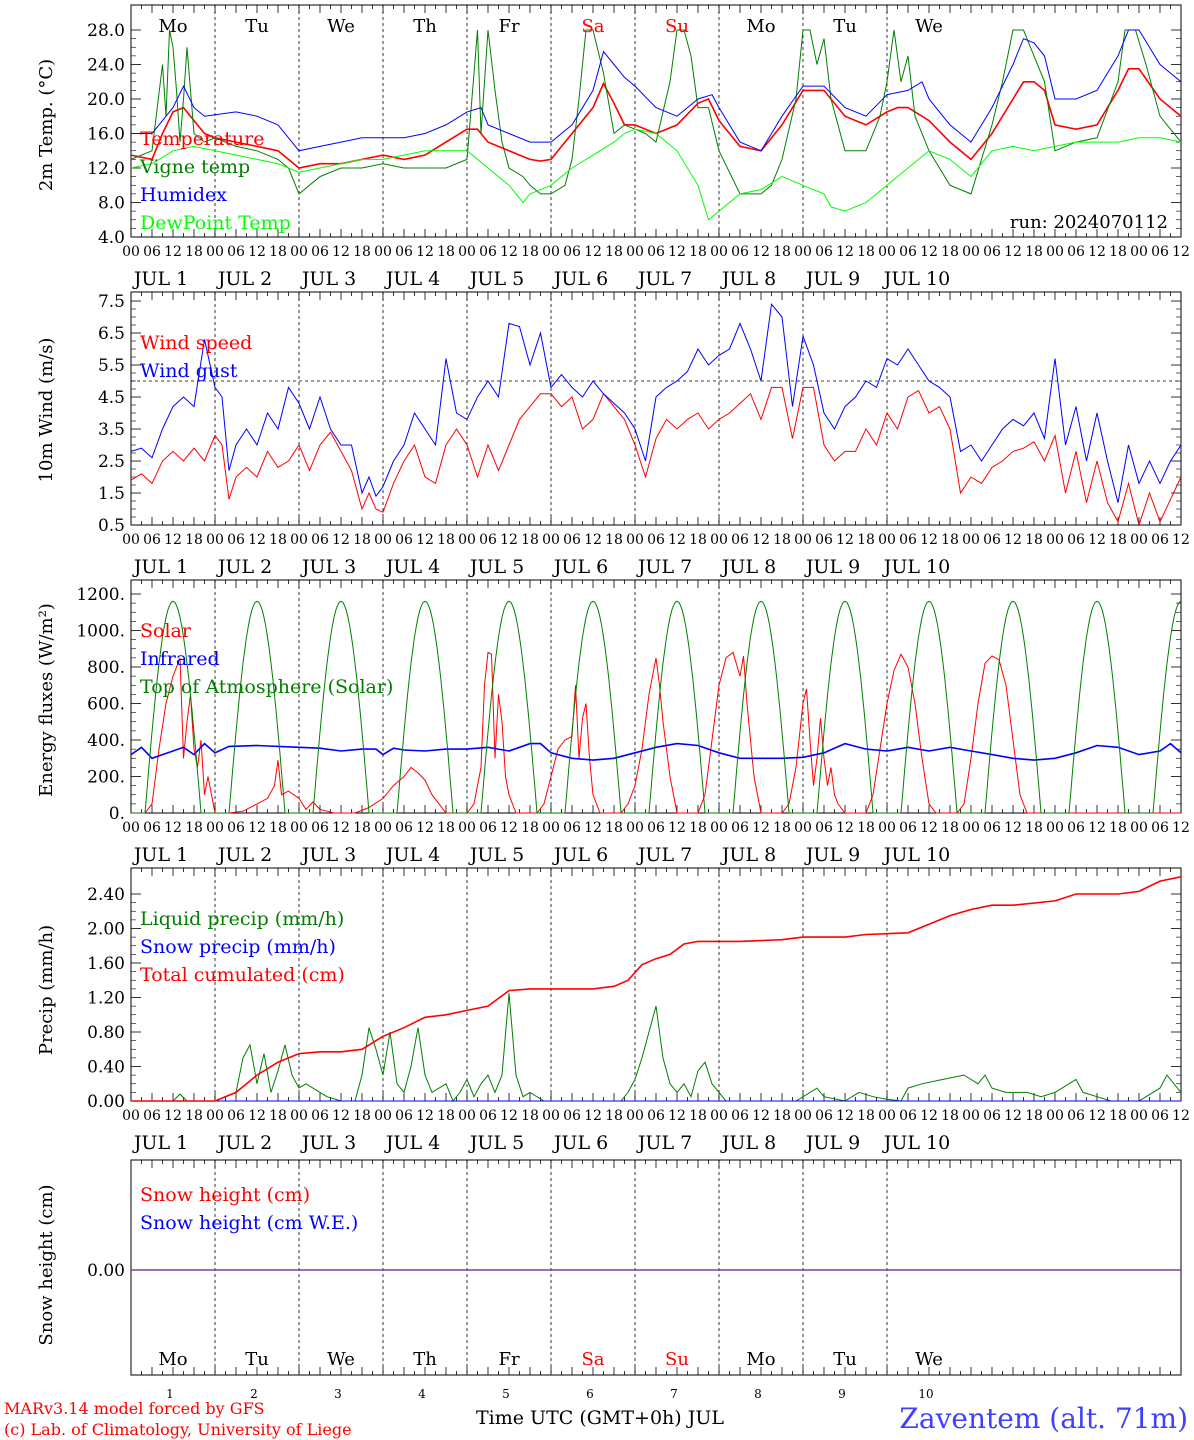 The height and width of the screenshot is (1440, 1194). What do you see at coordinates (106, 741) in the screenshot?
I see `y-tick-label: 400.` at bounding box center [106, 741].